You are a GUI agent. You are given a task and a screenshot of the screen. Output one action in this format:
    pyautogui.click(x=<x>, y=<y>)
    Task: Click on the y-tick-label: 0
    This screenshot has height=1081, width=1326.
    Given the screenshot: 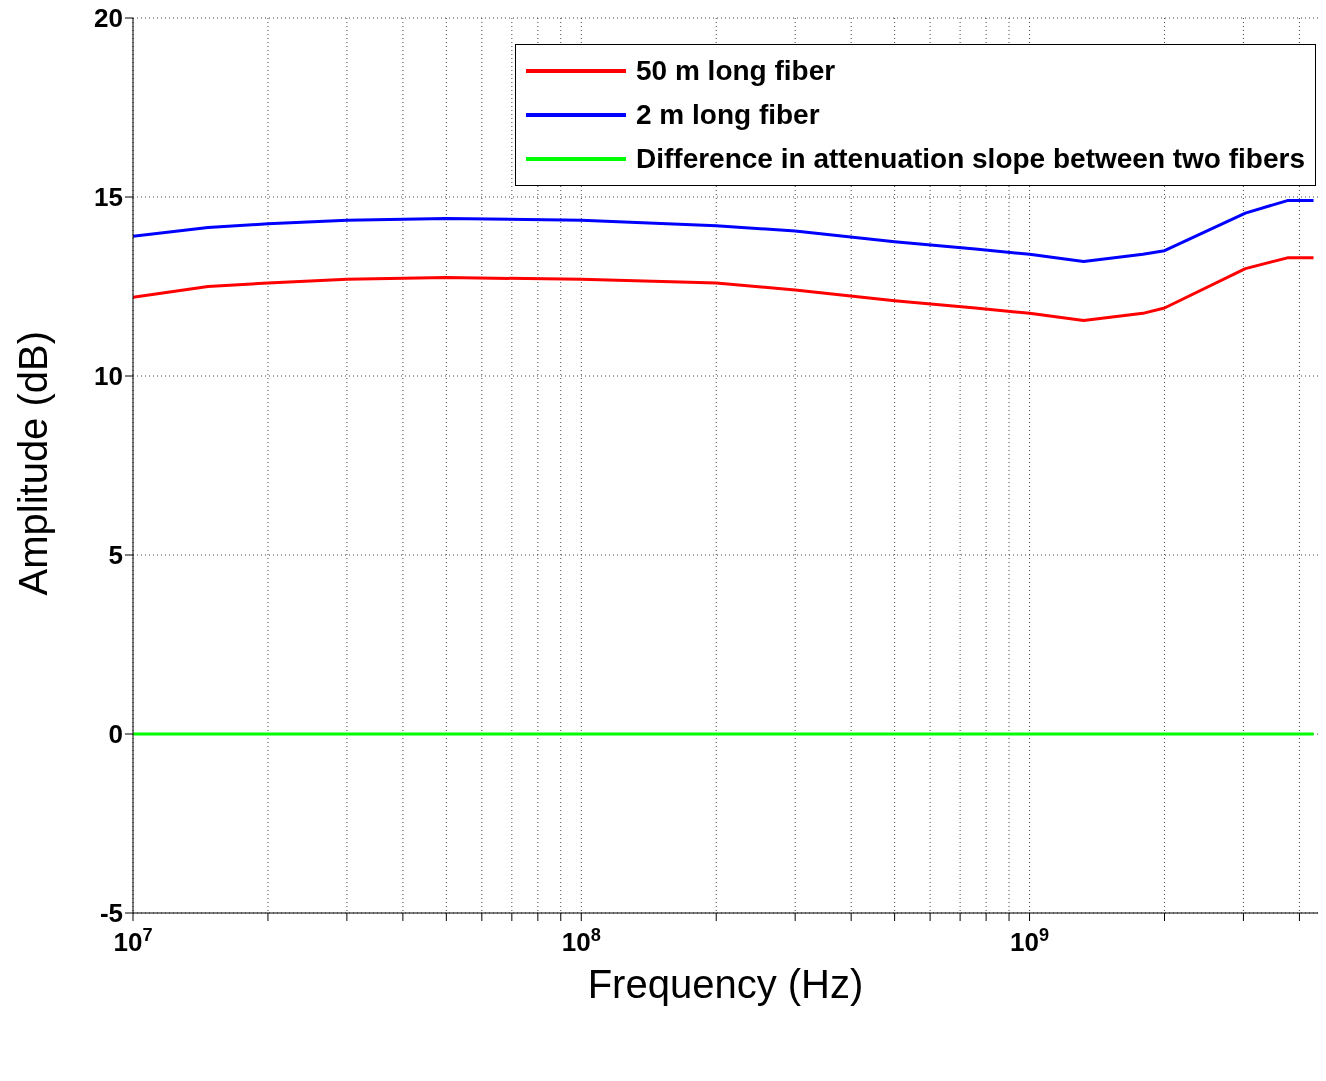 What is the action you would take?
    pyautogui.click(x=115, y=734)
    